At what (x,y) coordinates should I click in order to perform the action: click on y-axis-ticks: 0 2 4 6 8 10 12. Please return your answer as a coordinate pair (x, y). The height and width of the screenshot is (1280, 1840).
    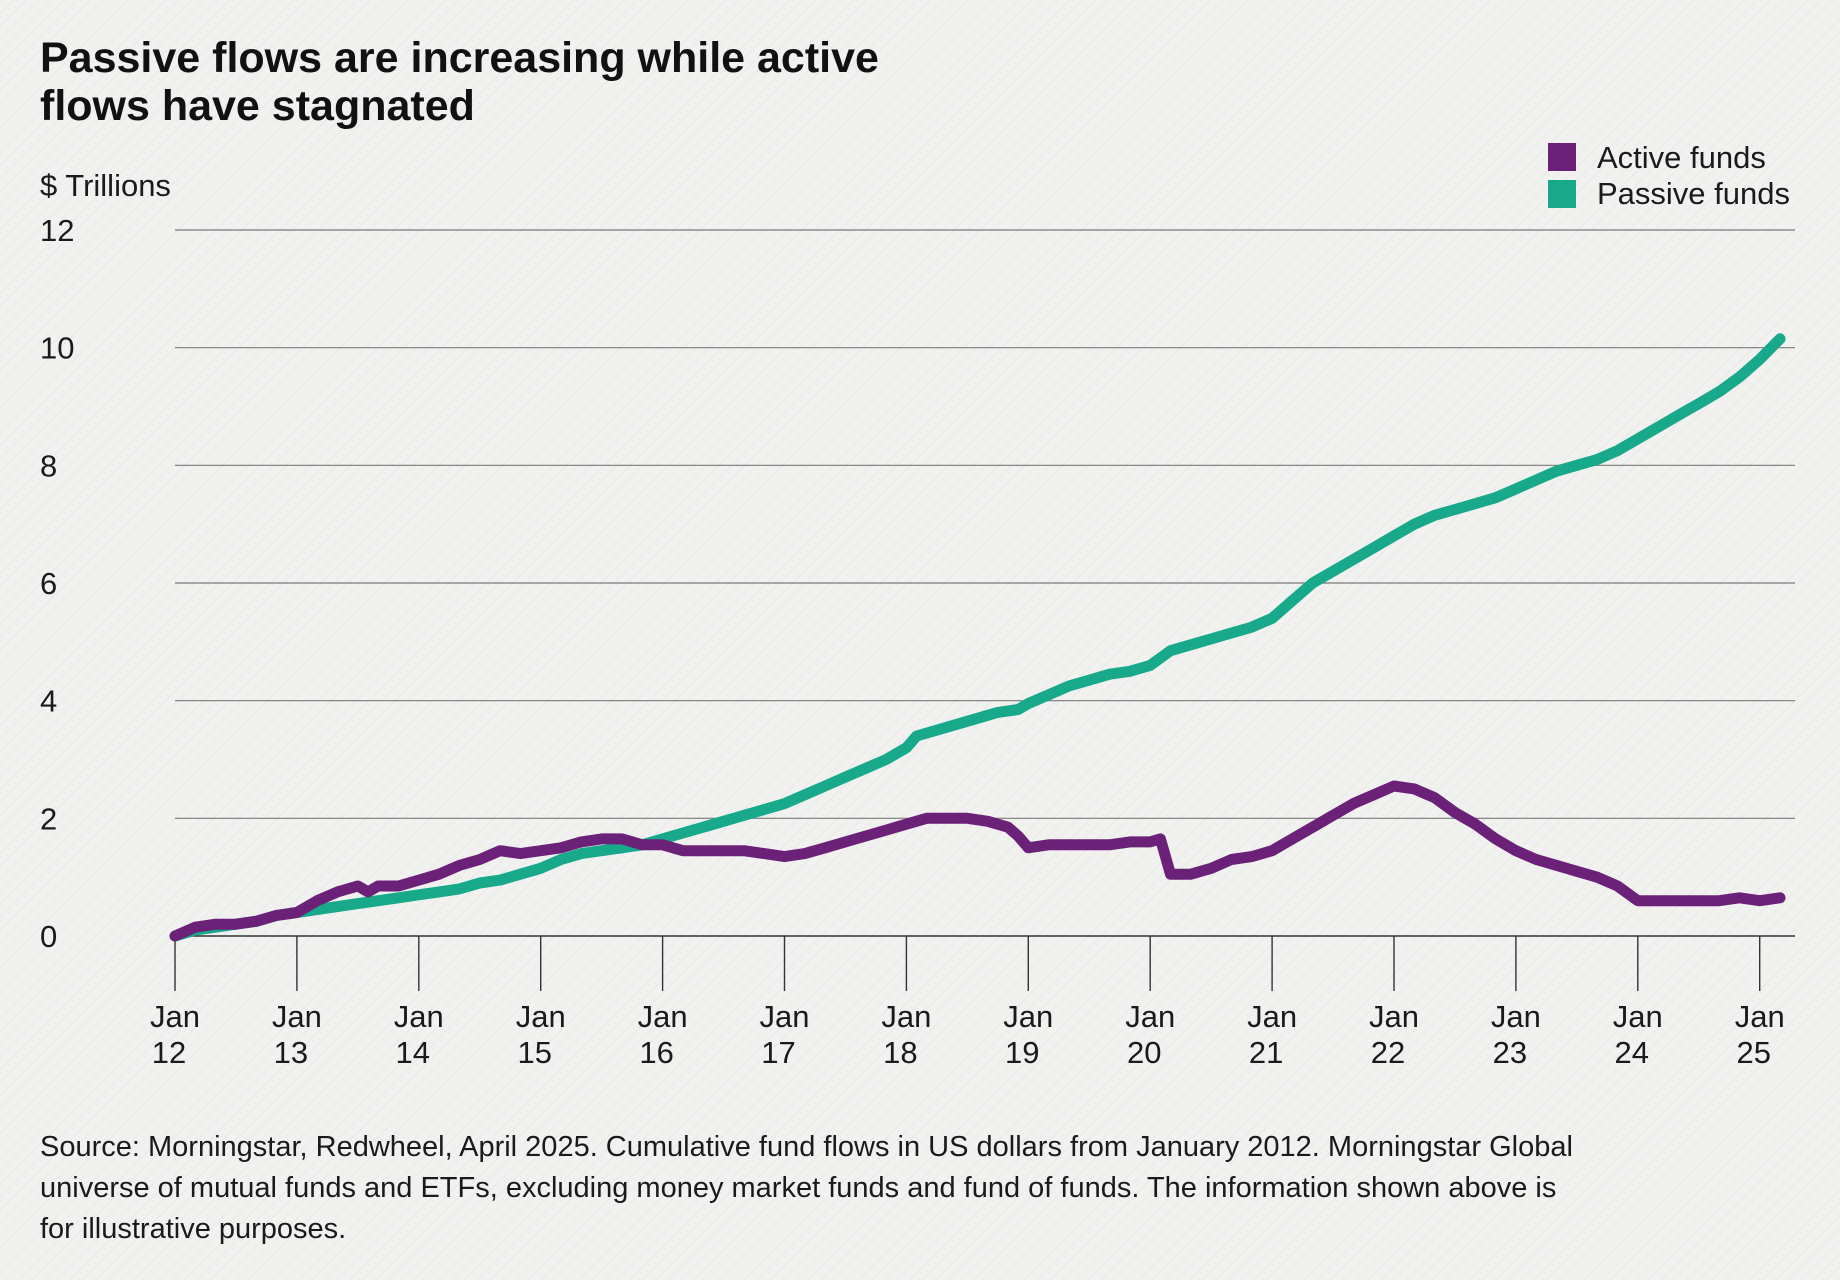
    Looking at the image, I should click on (57, 583).